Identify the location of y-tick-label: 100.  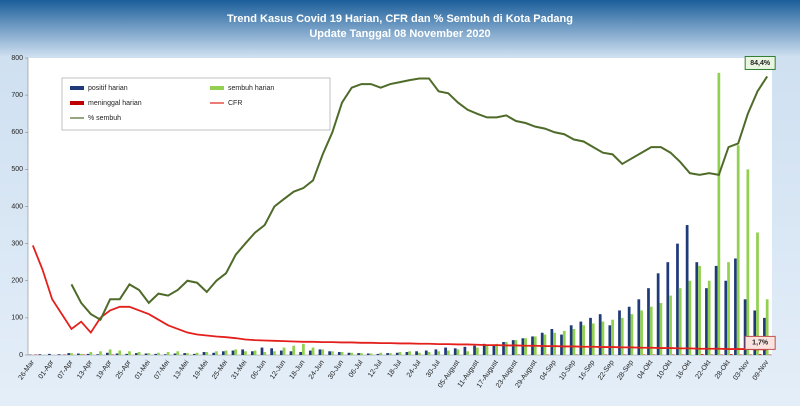
(17, 318).